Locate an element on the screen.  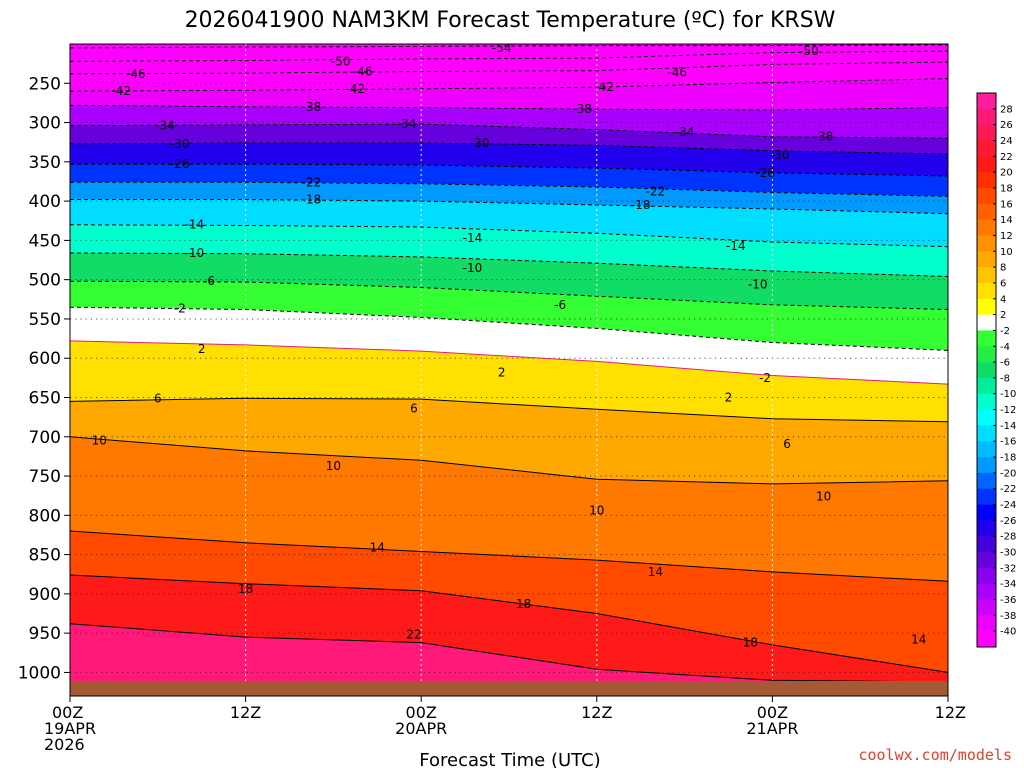
colorbar-label: -12 is located at coordinates (1008, 410).